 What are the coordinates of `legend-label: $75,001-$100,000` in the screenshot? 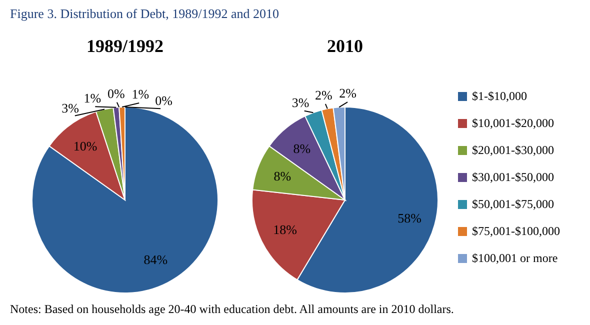 It's located at (516, 231).